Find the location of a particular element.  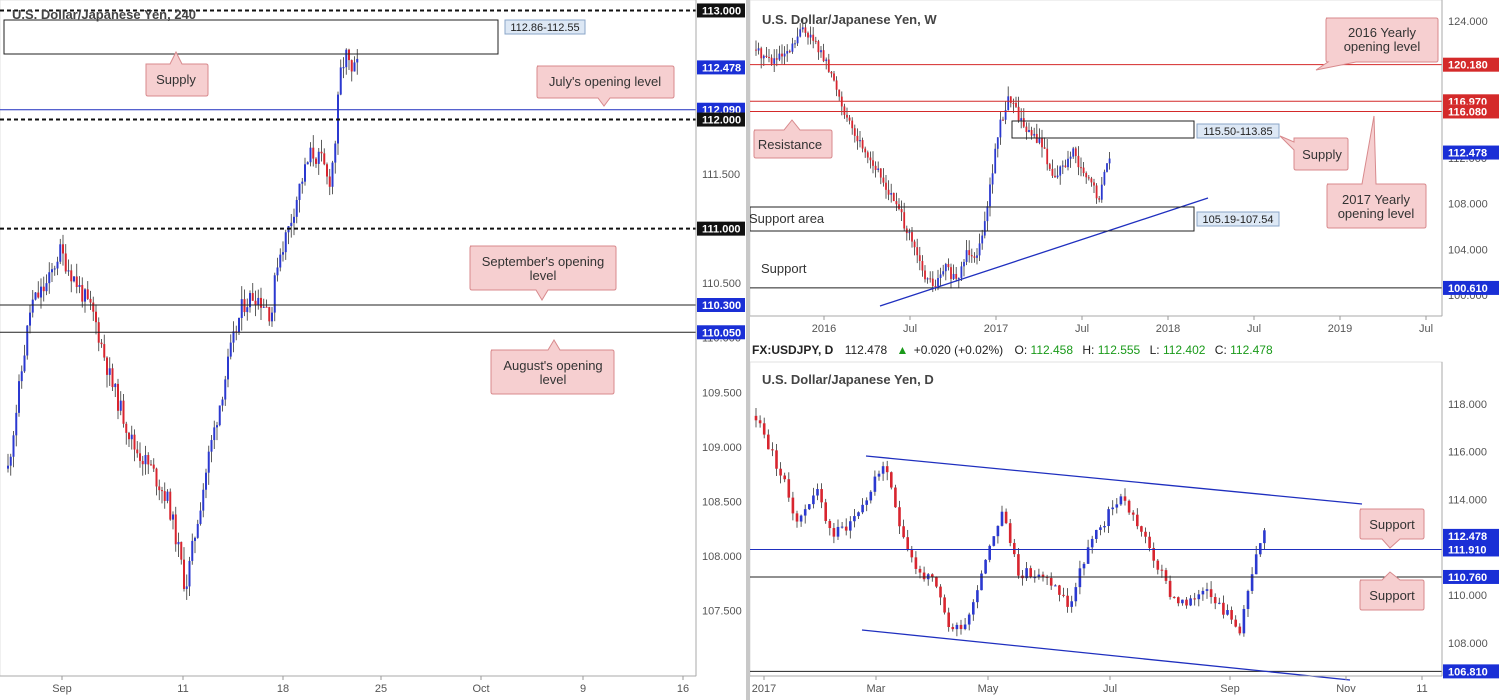

note-text: July's opening level is located at coordinates (605, 81).